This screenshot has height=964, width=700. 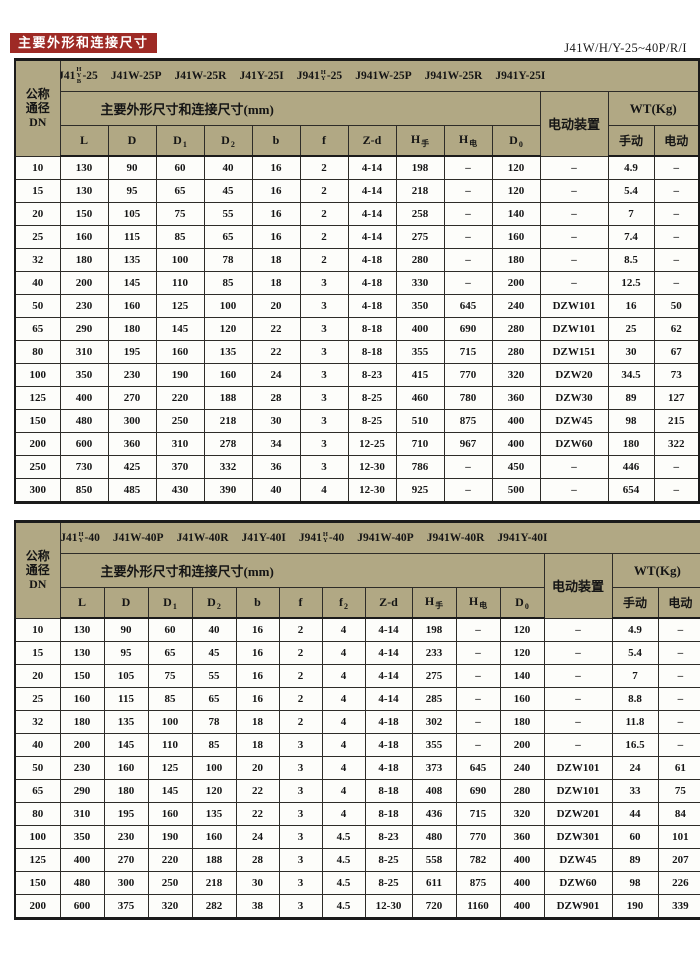 I want to click on model-designation: J41W-25P, so click(x=136, y=76).